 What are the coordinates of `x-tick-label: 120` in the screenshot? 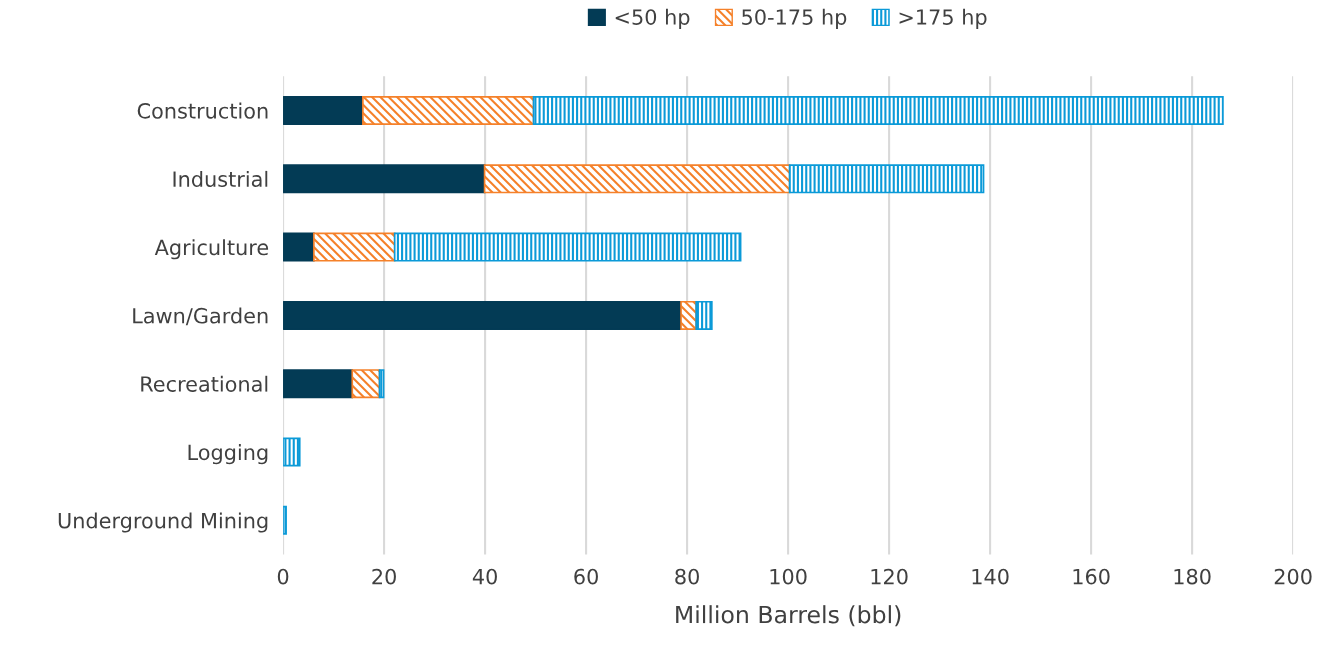 It's located at (889, 576).